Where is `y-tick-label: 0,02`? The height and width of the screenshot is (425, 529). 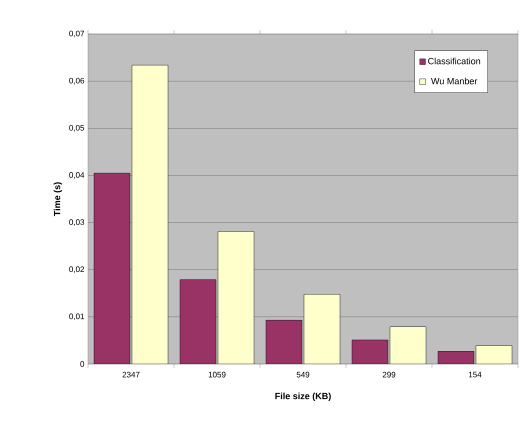
y-tick-label: 0,02 is located at coordinates (76, 270).